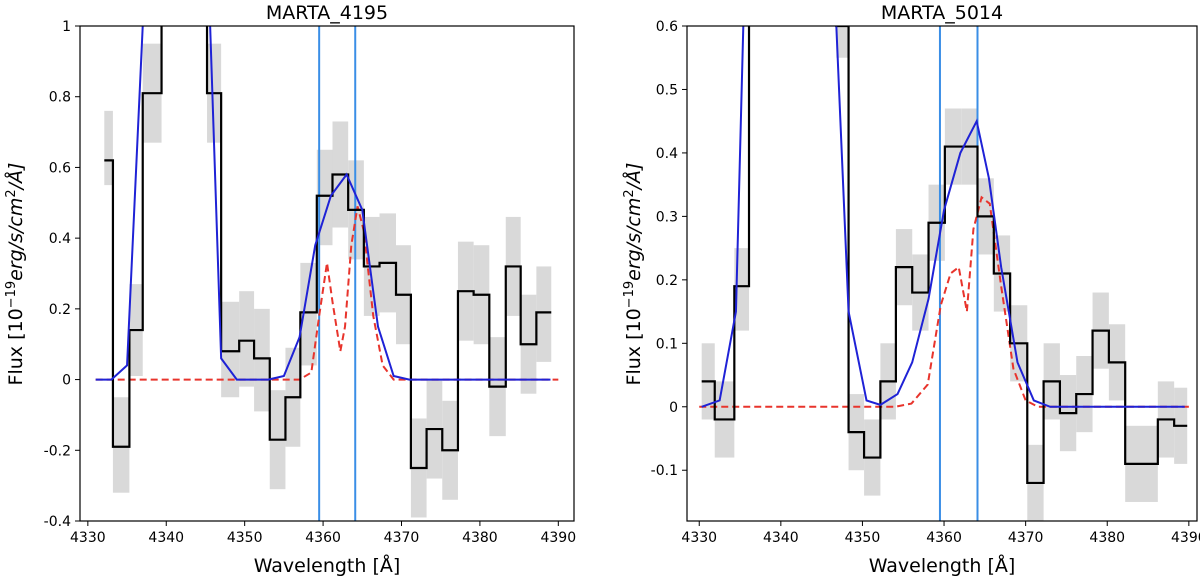 The height and width of the screenshot is (580, 1200). What do you see at coordinates (327, 13) in the screenshot?
I see `panel-title: MARTA_4195` at bounding box center [327, 13].